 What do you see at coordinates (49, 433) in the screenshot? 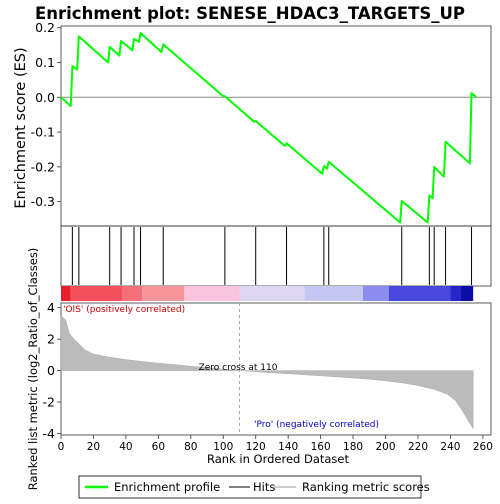
I see `metric-y-tick-label: -4` at bounding box center [49, 433].